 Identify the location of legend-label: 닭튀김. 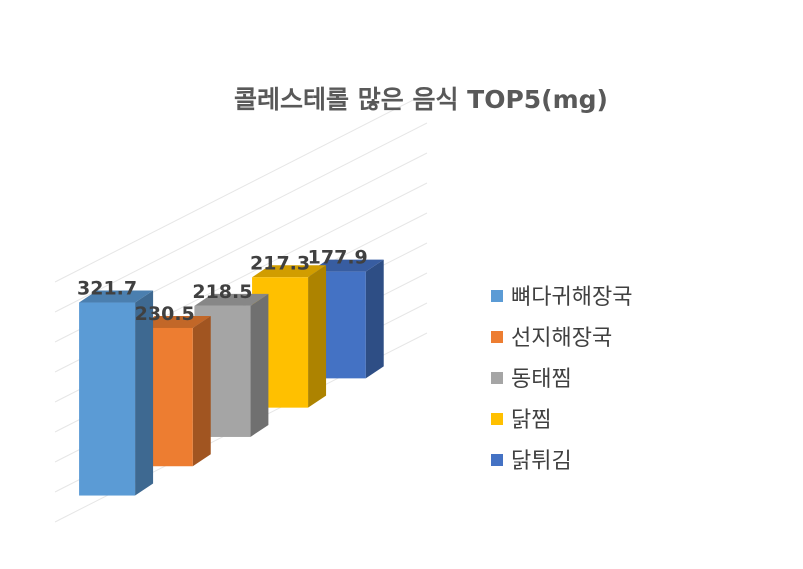
(541, 461).